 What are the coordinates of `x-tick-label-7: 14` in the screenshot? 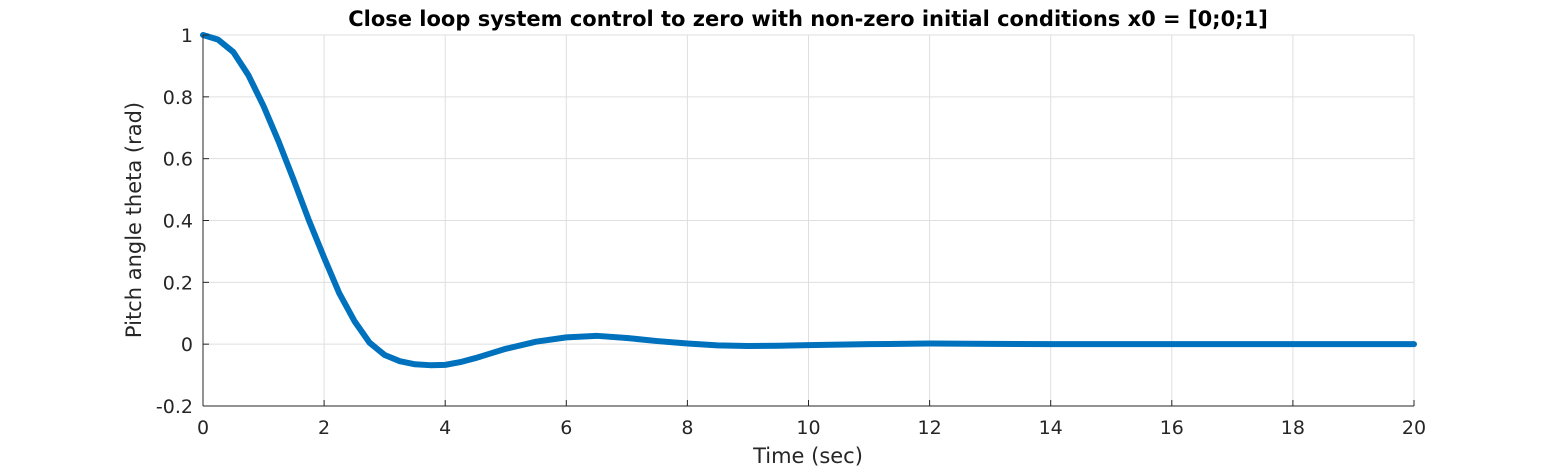 It's located at (1051, 428).